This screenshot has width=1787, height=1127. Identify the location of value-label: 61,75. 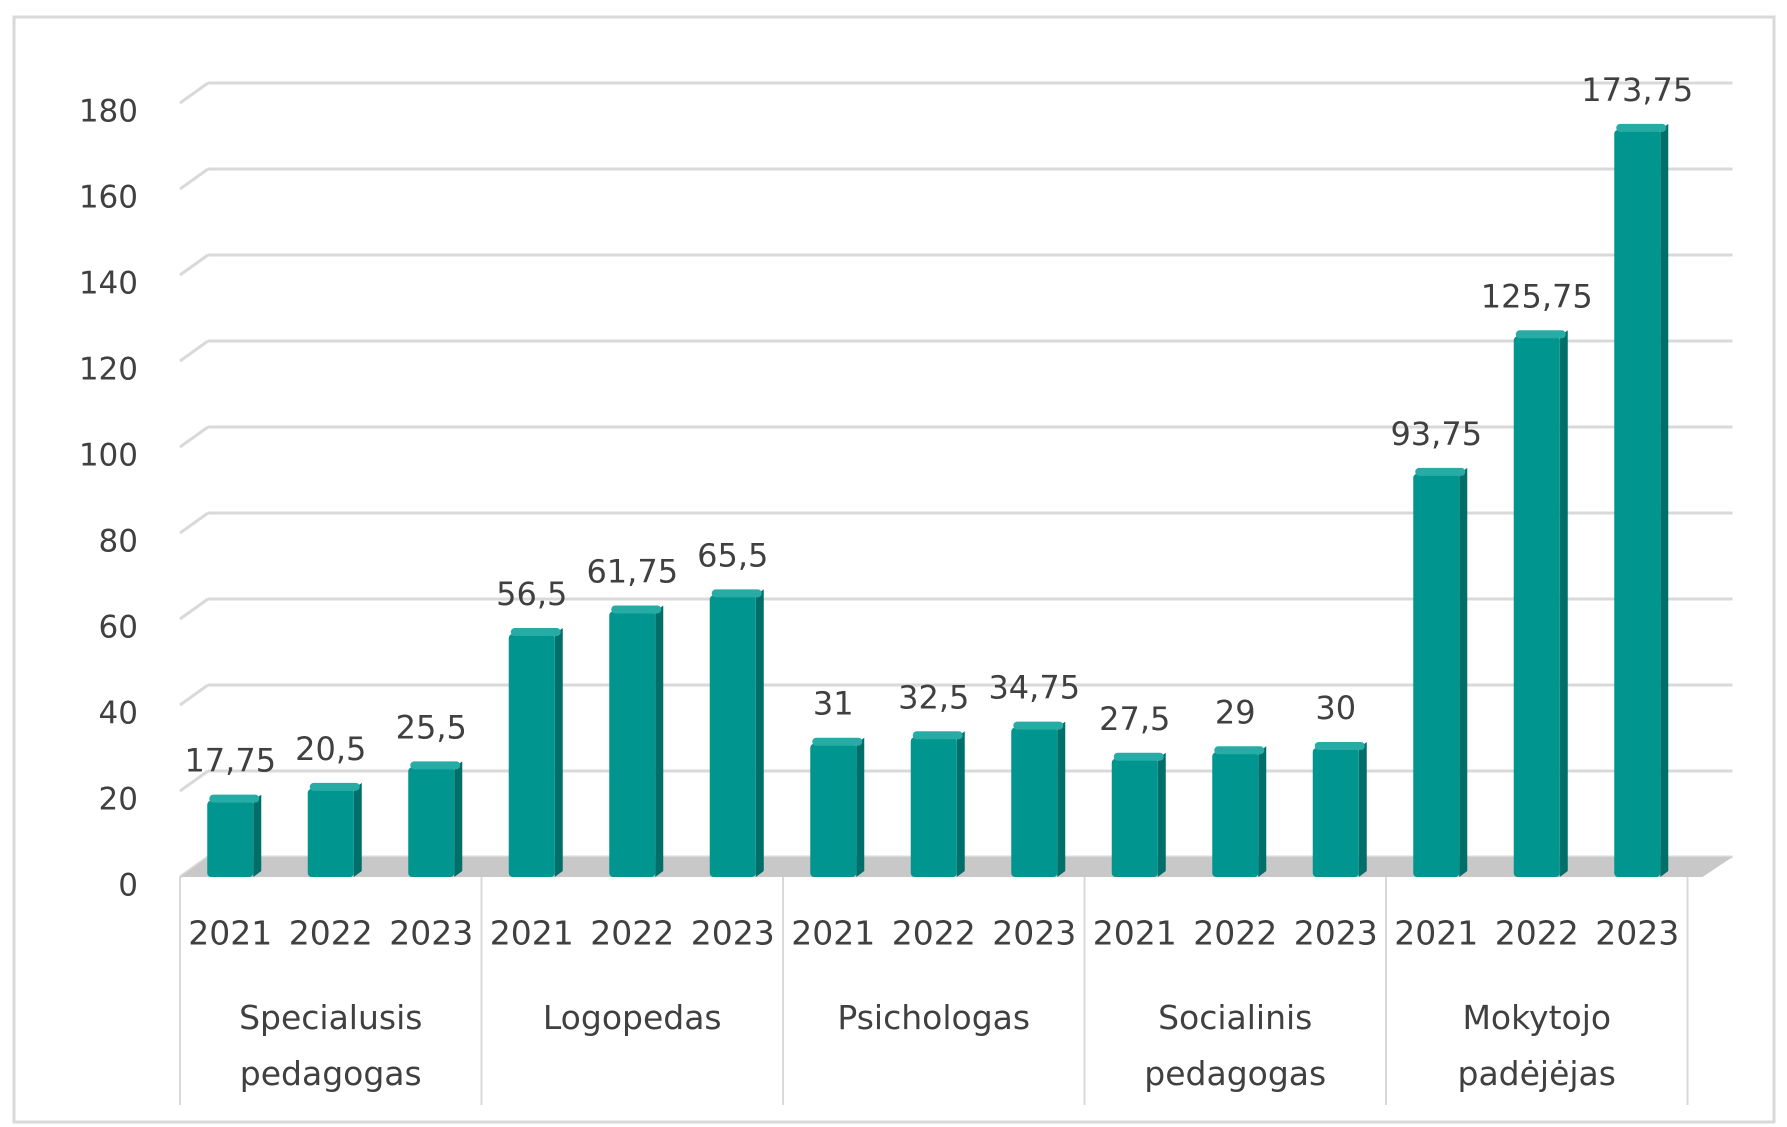
(632, 571).